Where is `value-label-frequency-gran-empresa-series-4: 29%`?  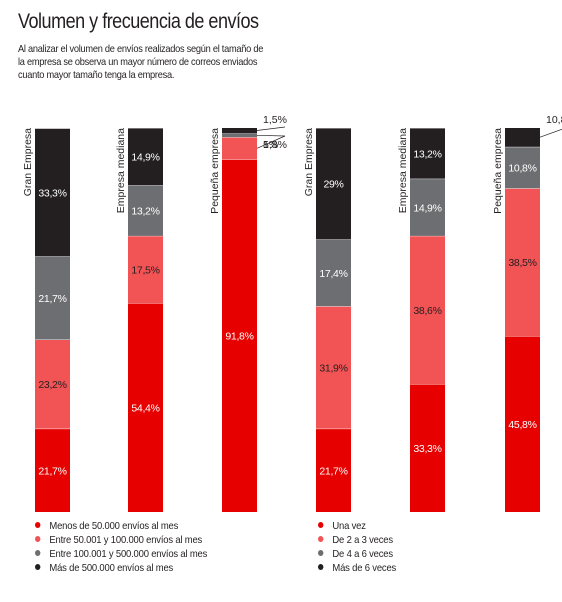
value-label-frequency-gran-empresa-series-4: 29% is located at coordinates (333, 185).